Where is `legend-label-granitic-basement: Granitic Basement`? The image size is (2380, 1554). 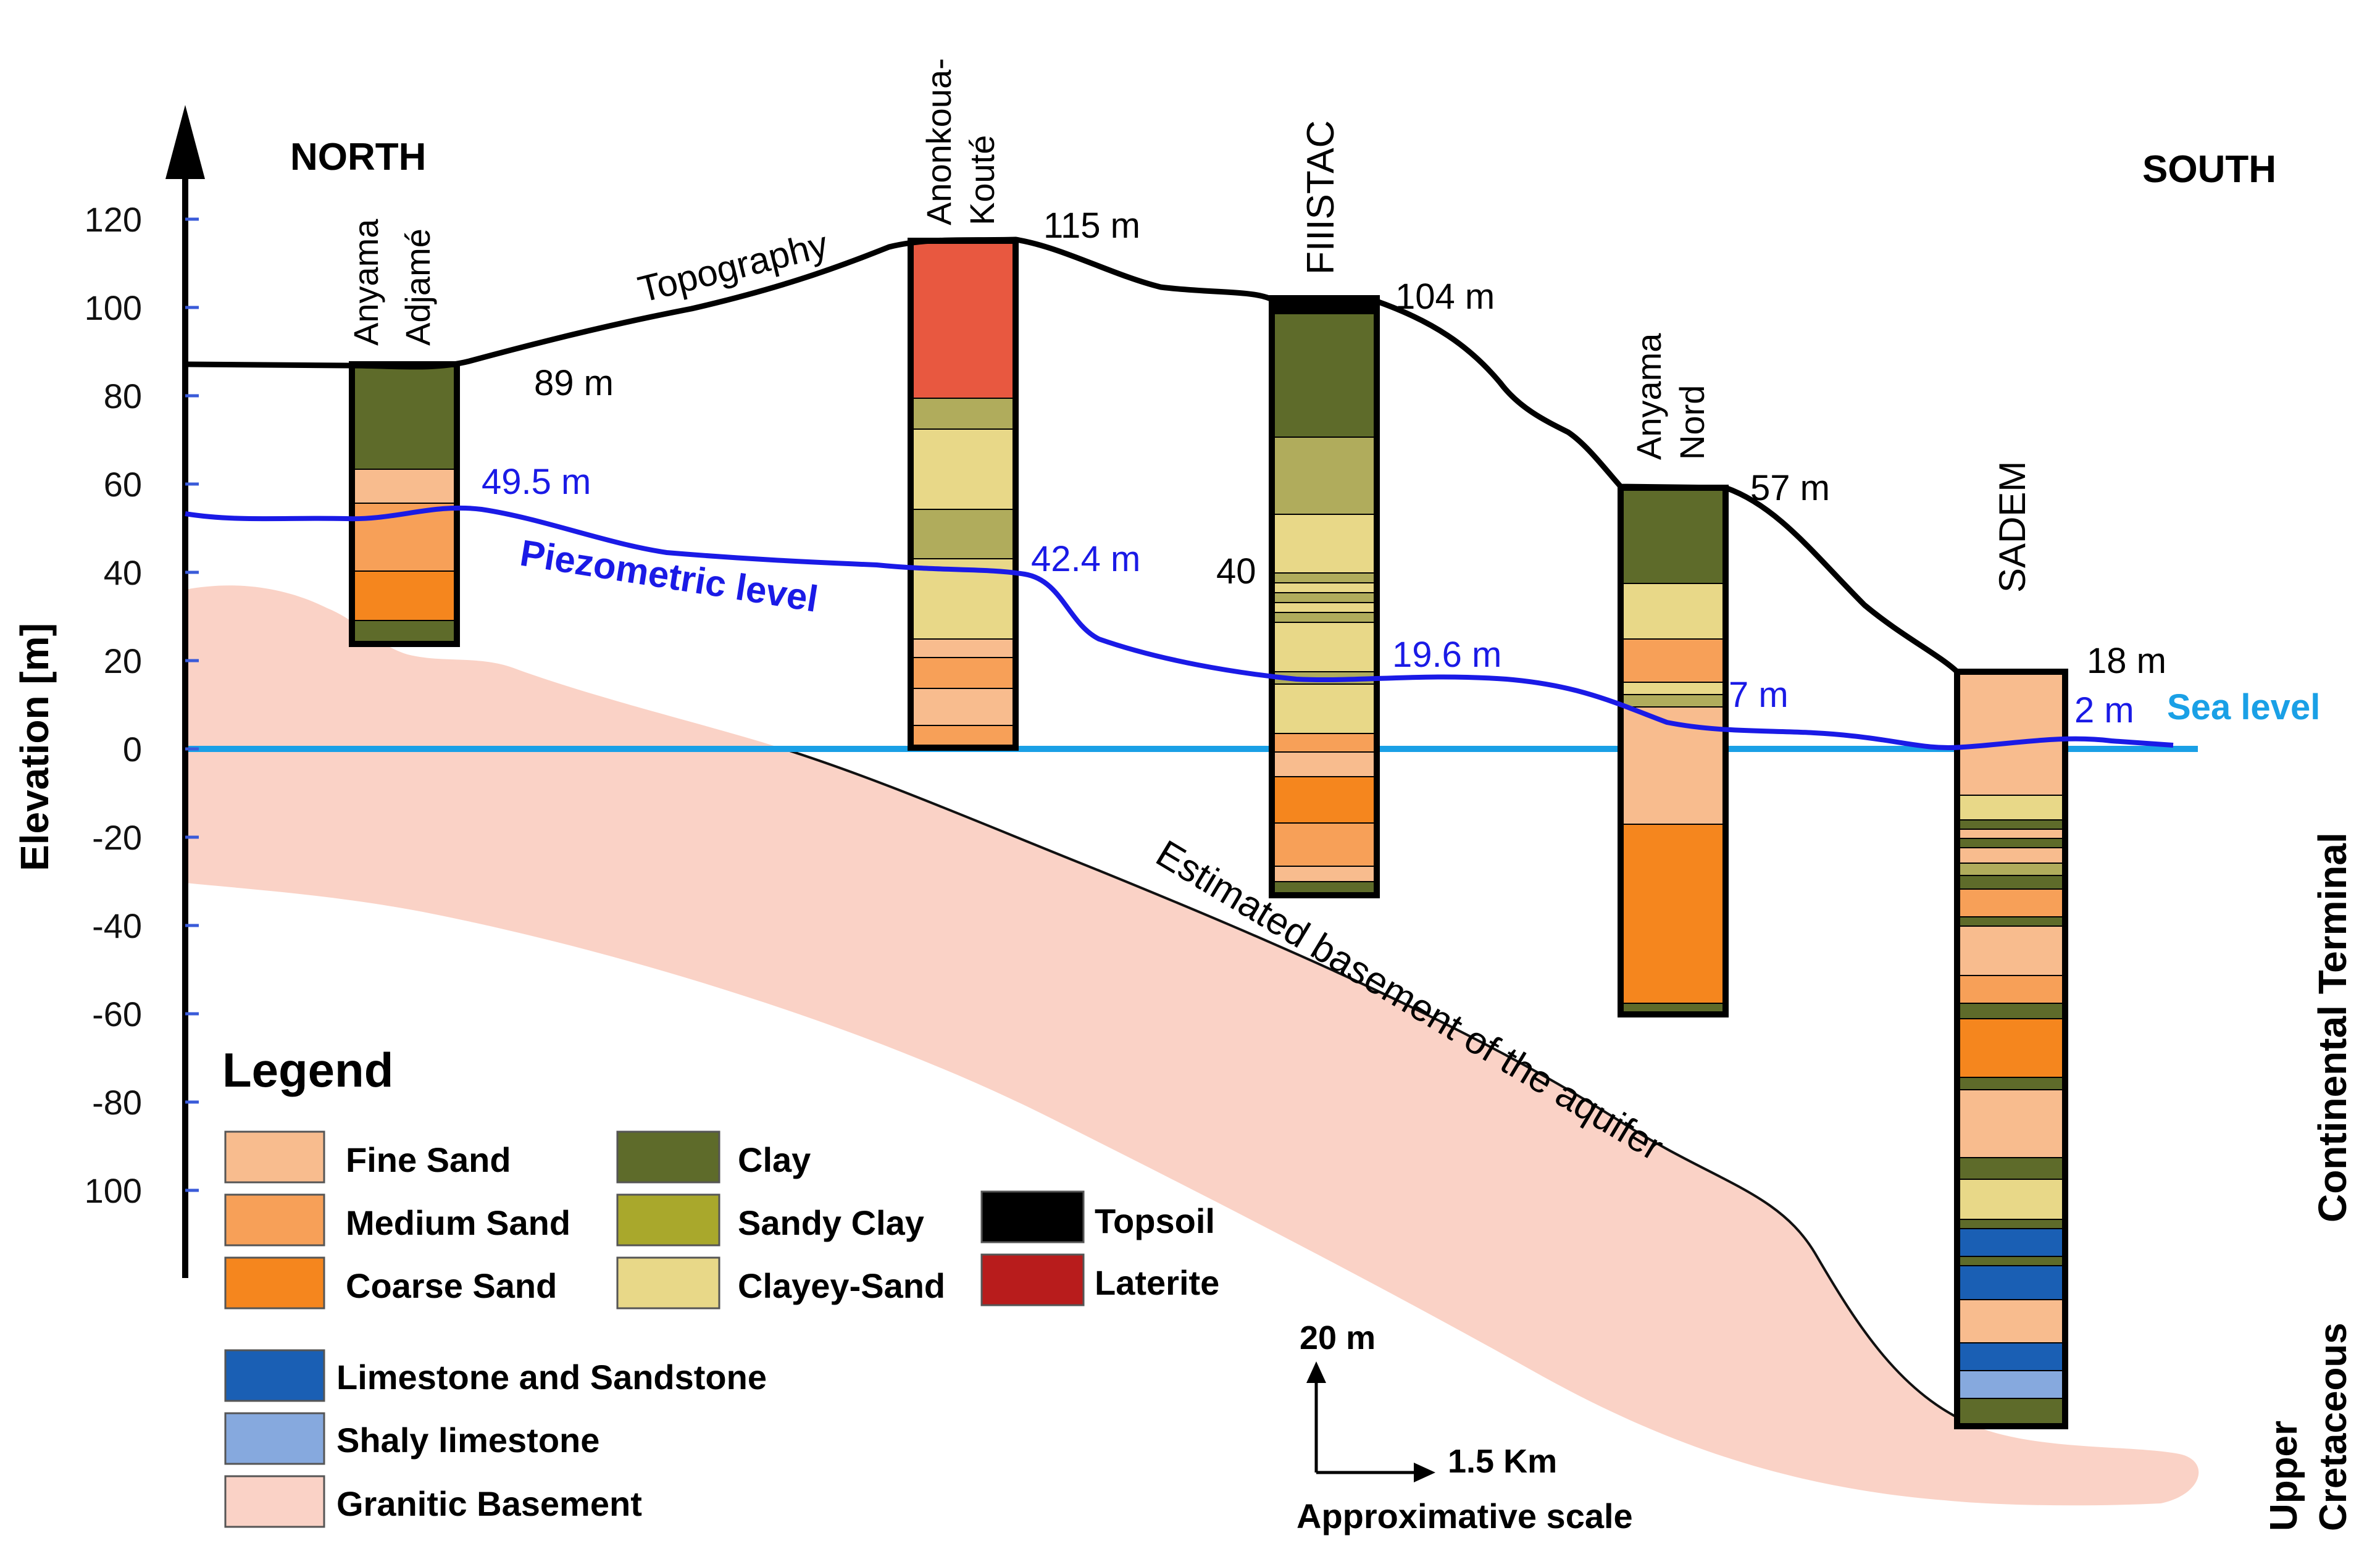
legend-label-granitic-basement: Granitic Basement is located at coordinates (489, 1503).